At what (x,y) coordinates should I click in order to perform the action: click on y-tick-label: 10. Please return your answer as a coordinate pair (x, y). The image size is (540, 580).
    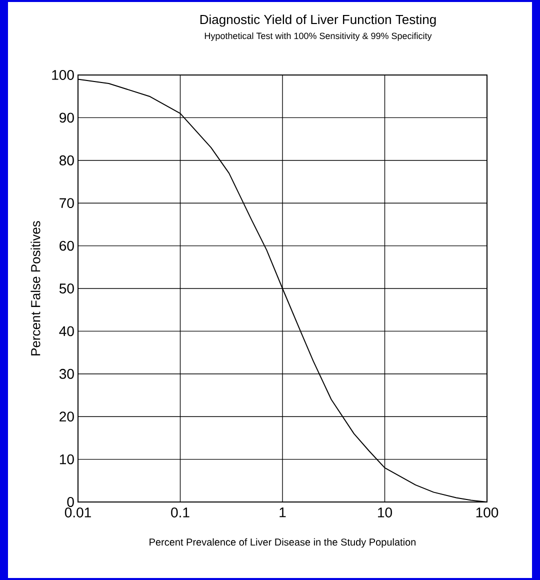
    Looking at the image, I should click on (67, 459).